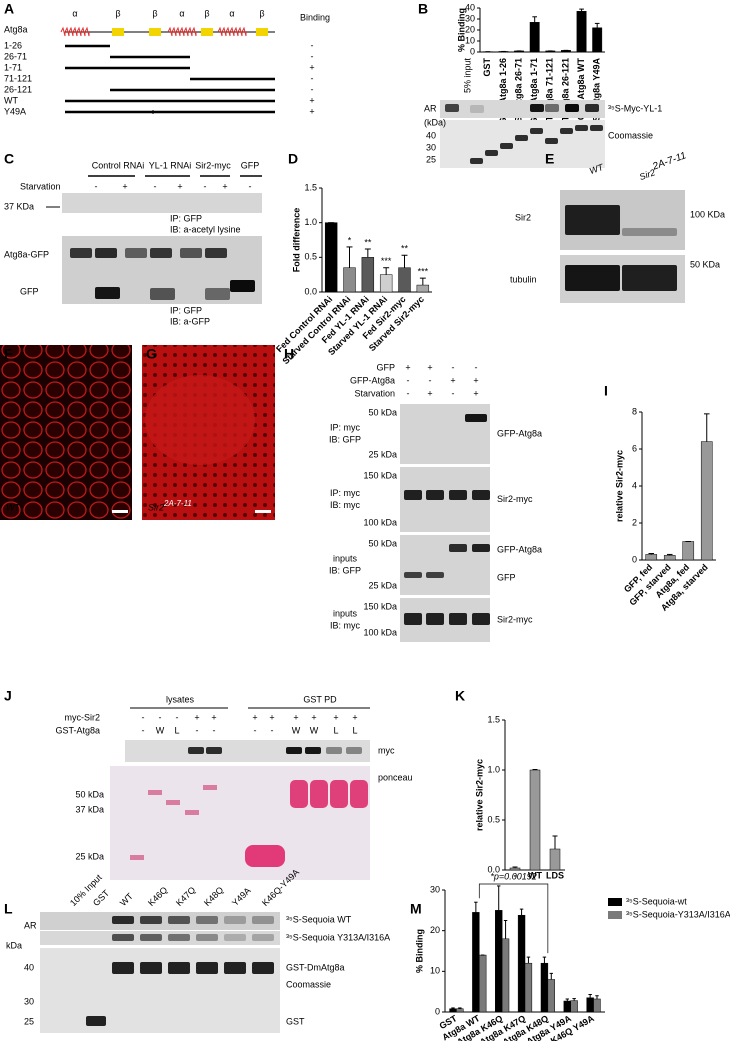  What do you see at coordinates (405, 249) in the screenshot?
I see `significance: **` at bounding box center [405, 249].